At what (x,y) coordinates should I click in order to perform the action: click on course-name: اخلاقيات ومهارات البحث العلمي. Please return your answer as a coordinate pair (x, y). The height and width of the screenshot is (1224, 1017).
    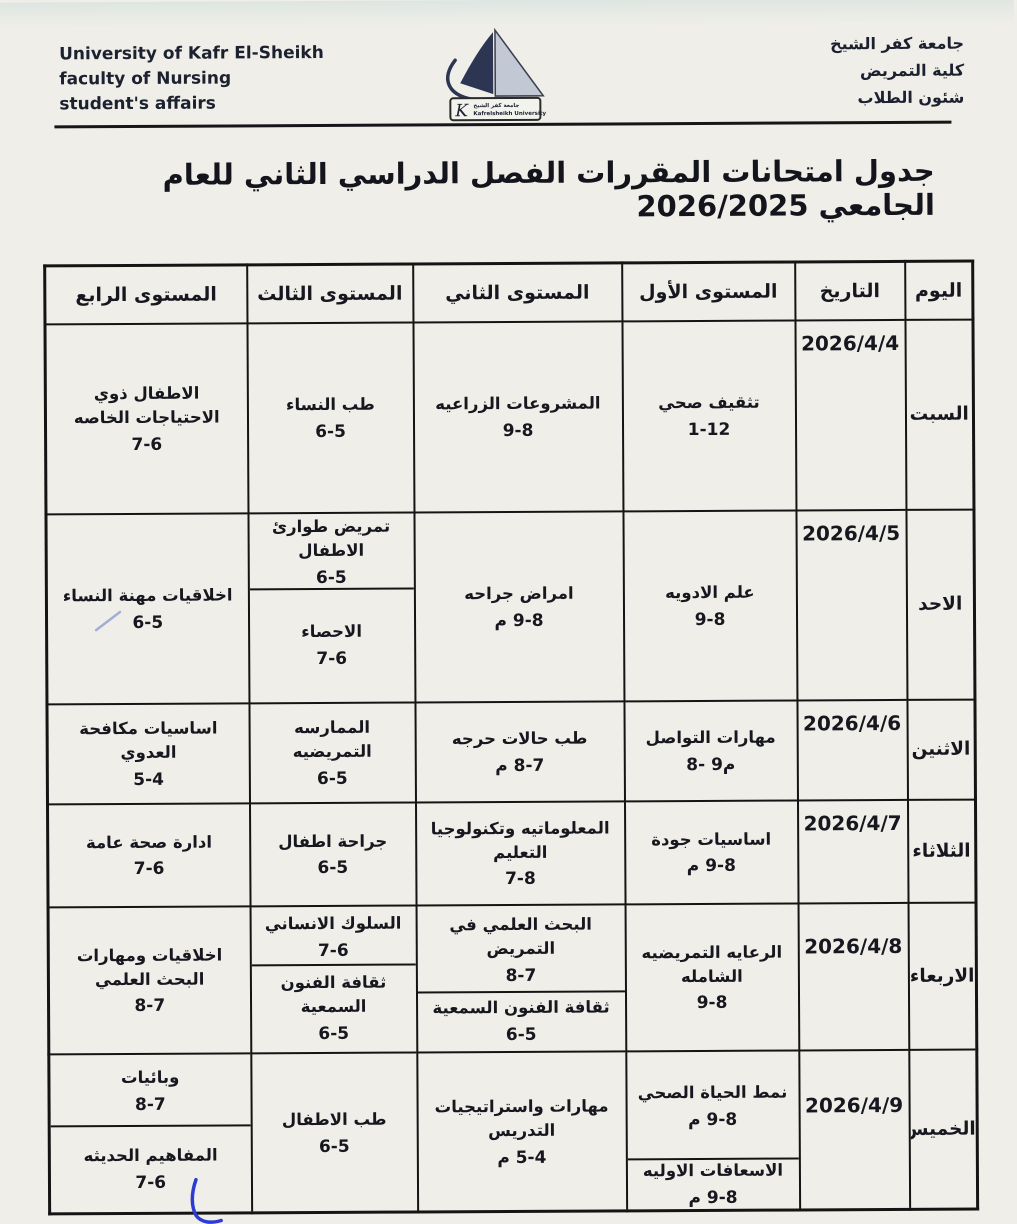
    Looking at the image, I should click on (149, 967).